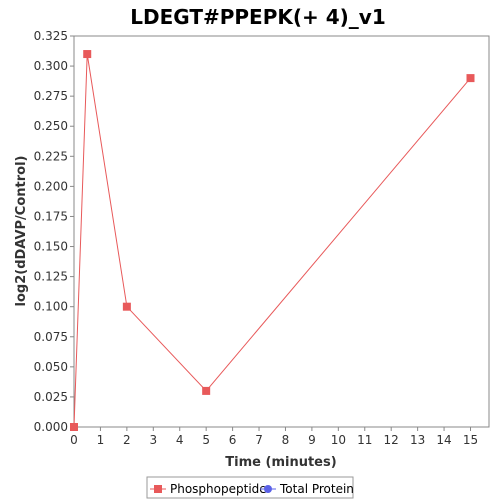 The image size is (500, 500). I want to click on legend-label: Phosphopeptide, so click(218, 489).